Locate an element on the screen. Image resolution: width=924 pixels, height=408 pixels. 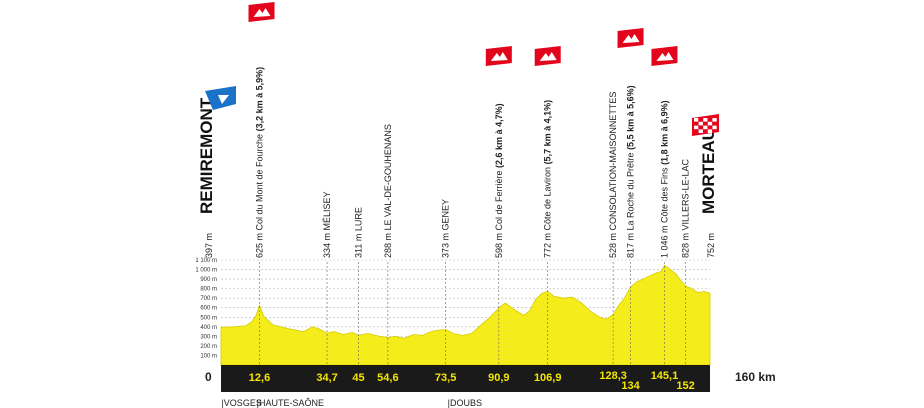
distance-end-label: 160 km is located at coordinates (755, 377).